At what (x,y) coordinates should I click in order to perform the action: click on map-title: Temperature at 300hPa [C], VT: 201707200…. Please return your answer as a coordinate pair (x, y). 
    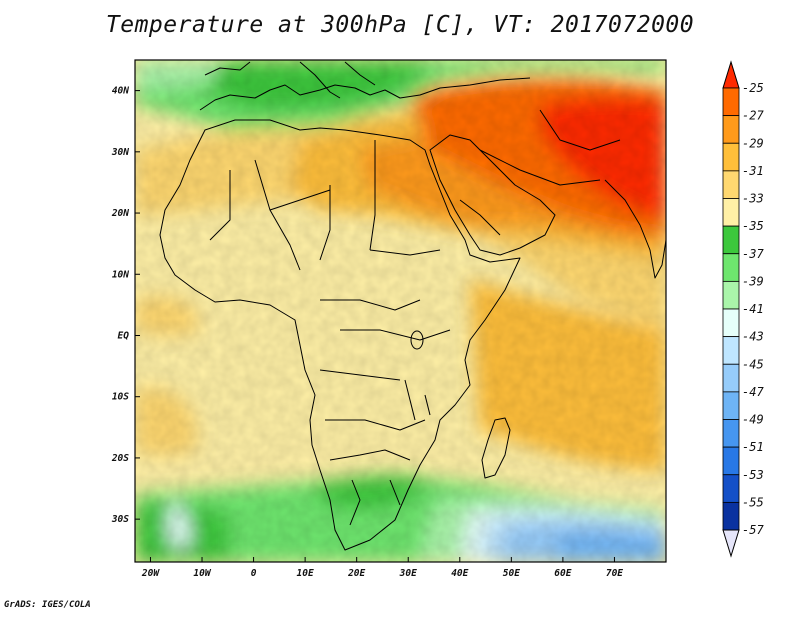
    Looking at the image, I should click on (400, 25).